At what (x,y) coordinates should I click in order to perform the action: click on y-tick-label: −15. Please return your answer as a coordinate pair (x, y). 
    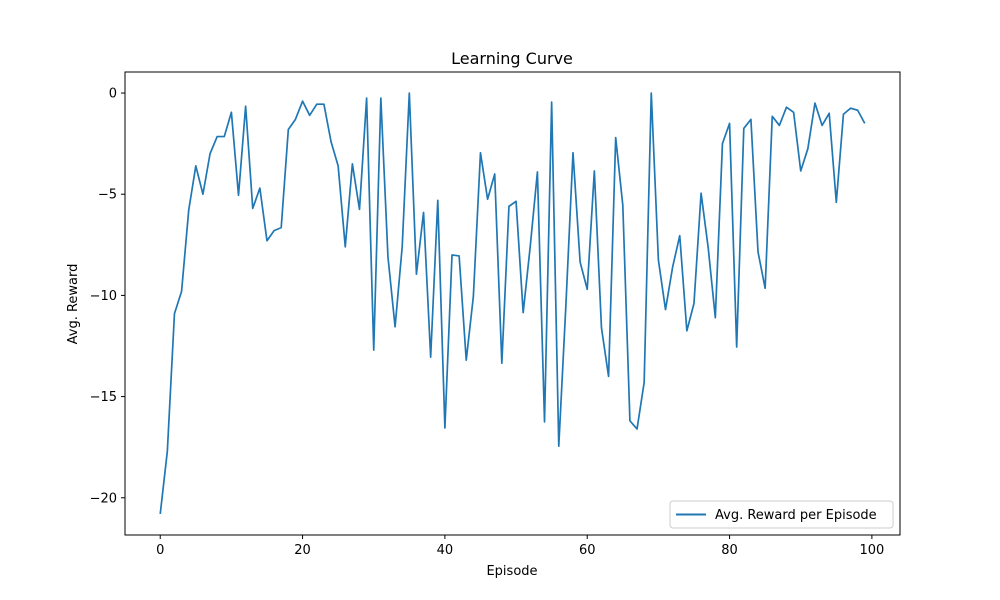
    Looking at the image, I should click on (103, 397).